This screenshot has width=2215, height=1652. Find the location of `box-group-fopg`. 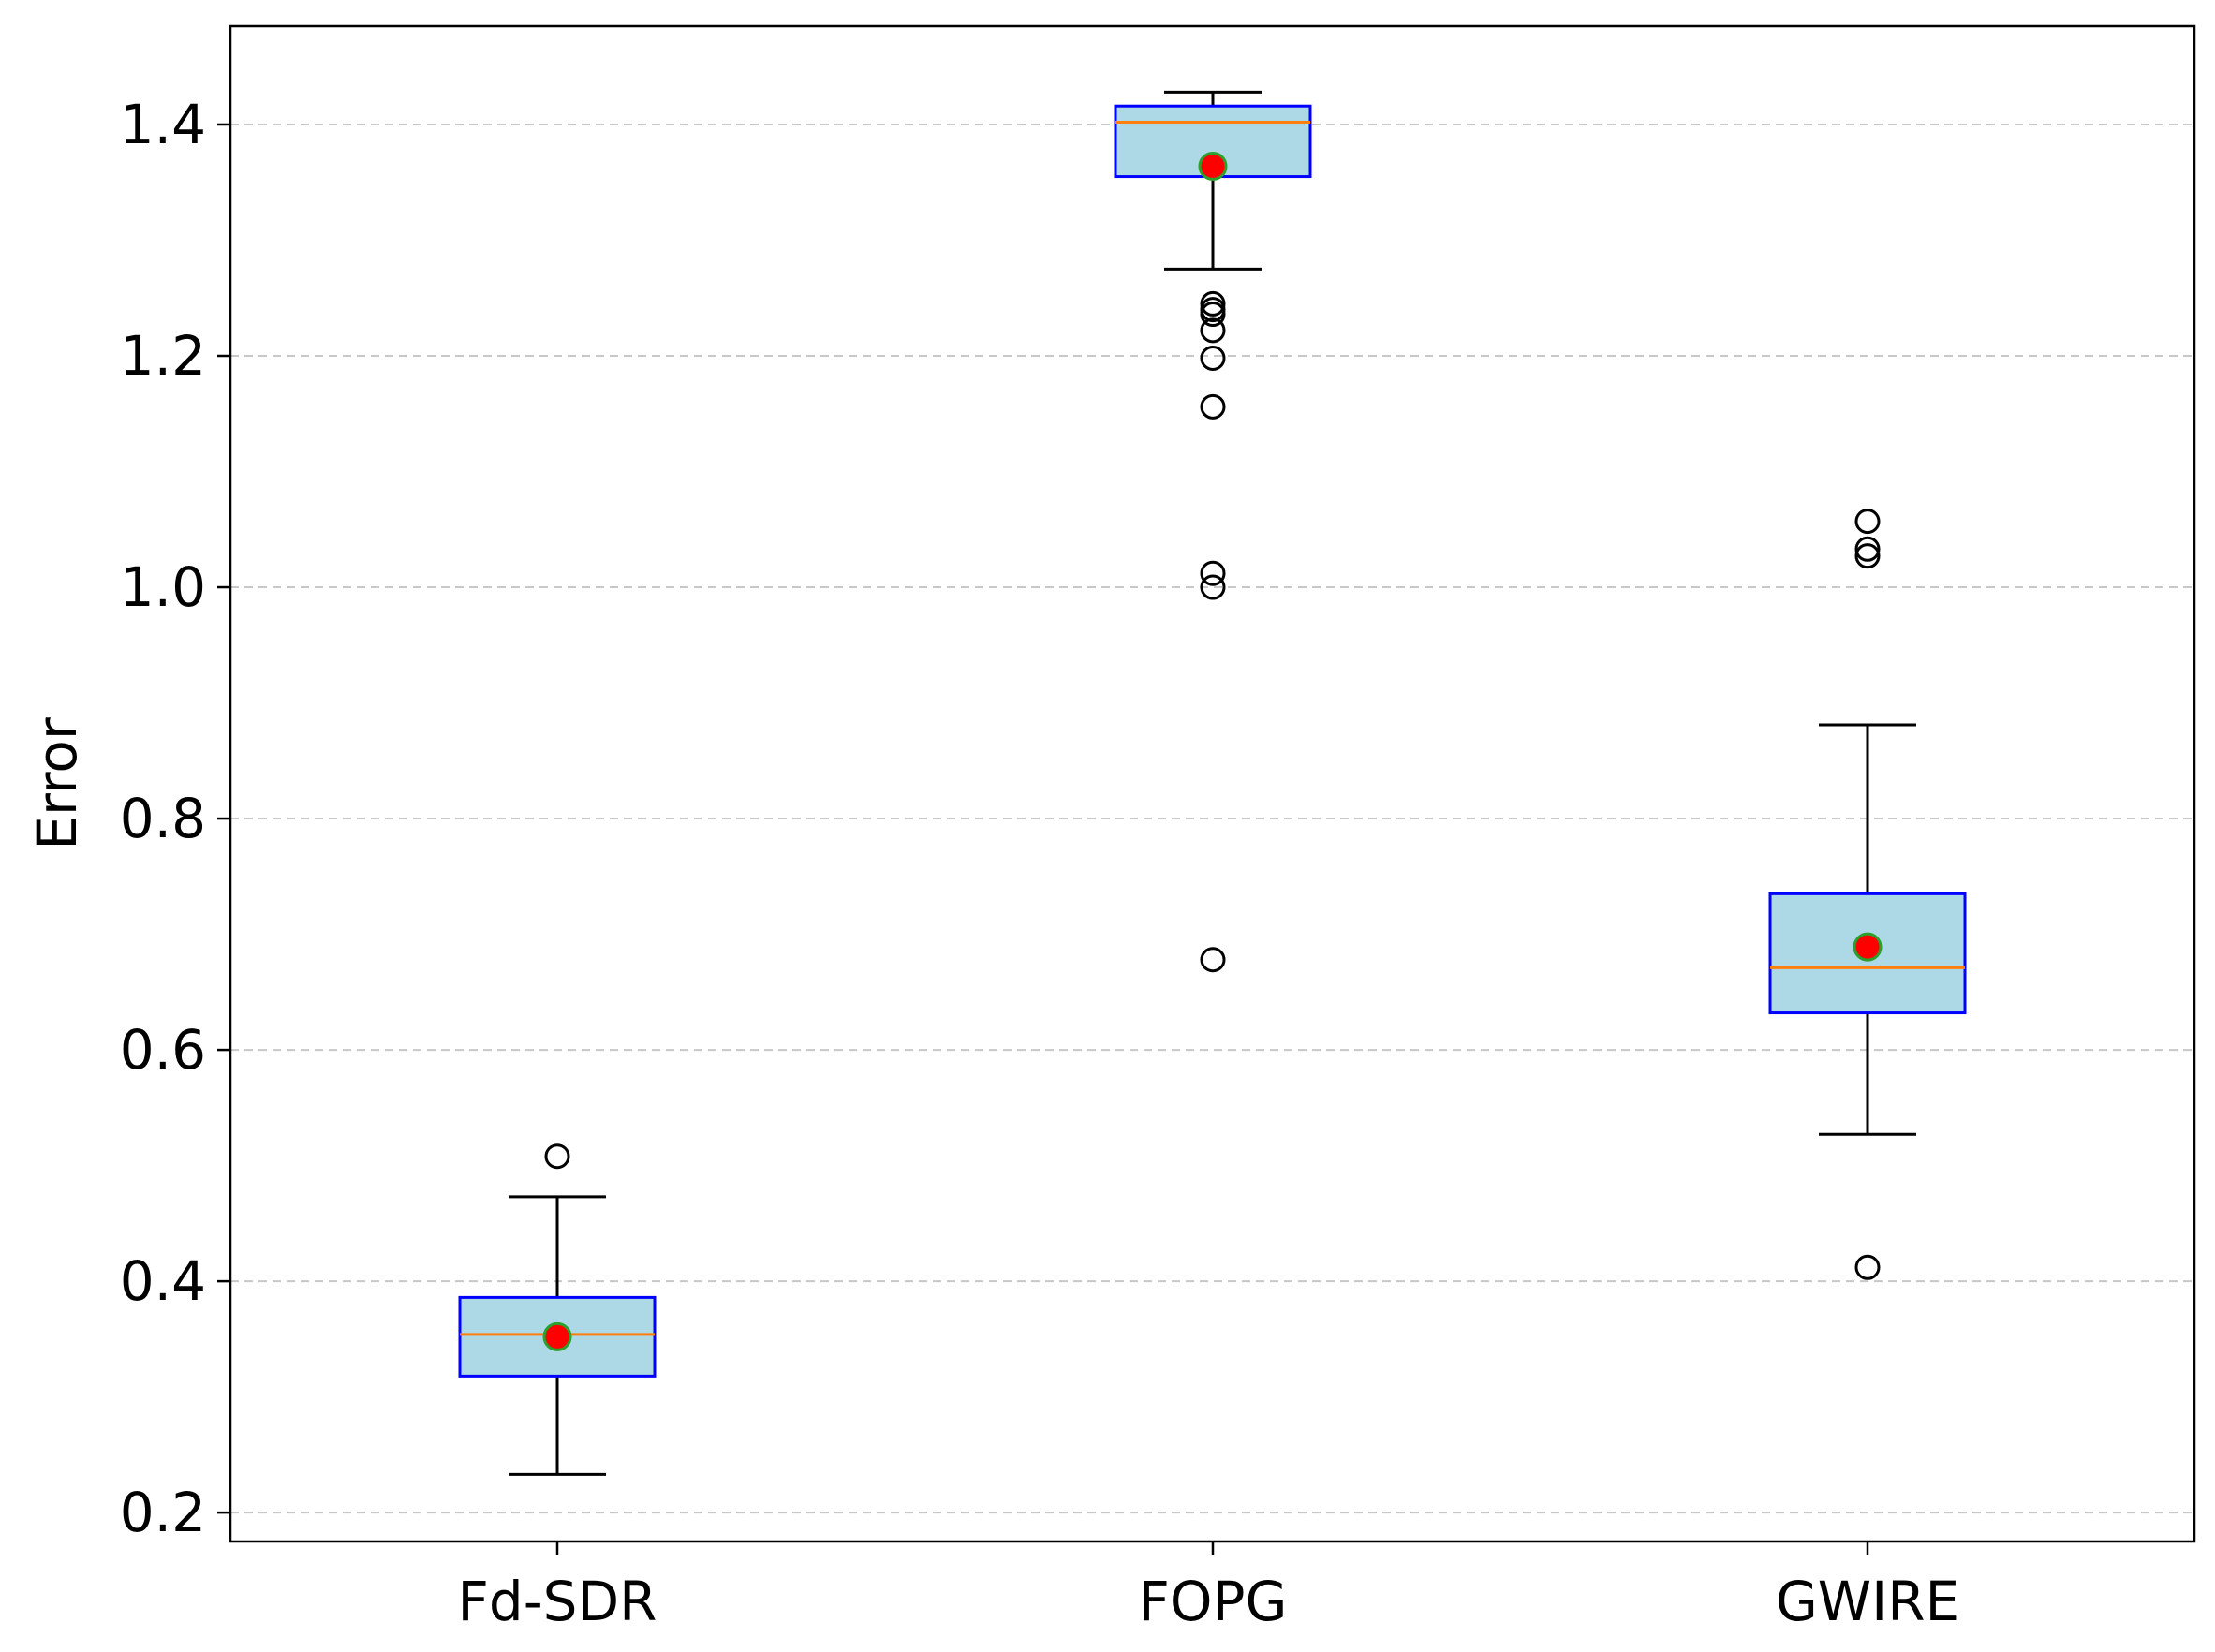

box-group-fopg is located at coordinates (1213, 531).